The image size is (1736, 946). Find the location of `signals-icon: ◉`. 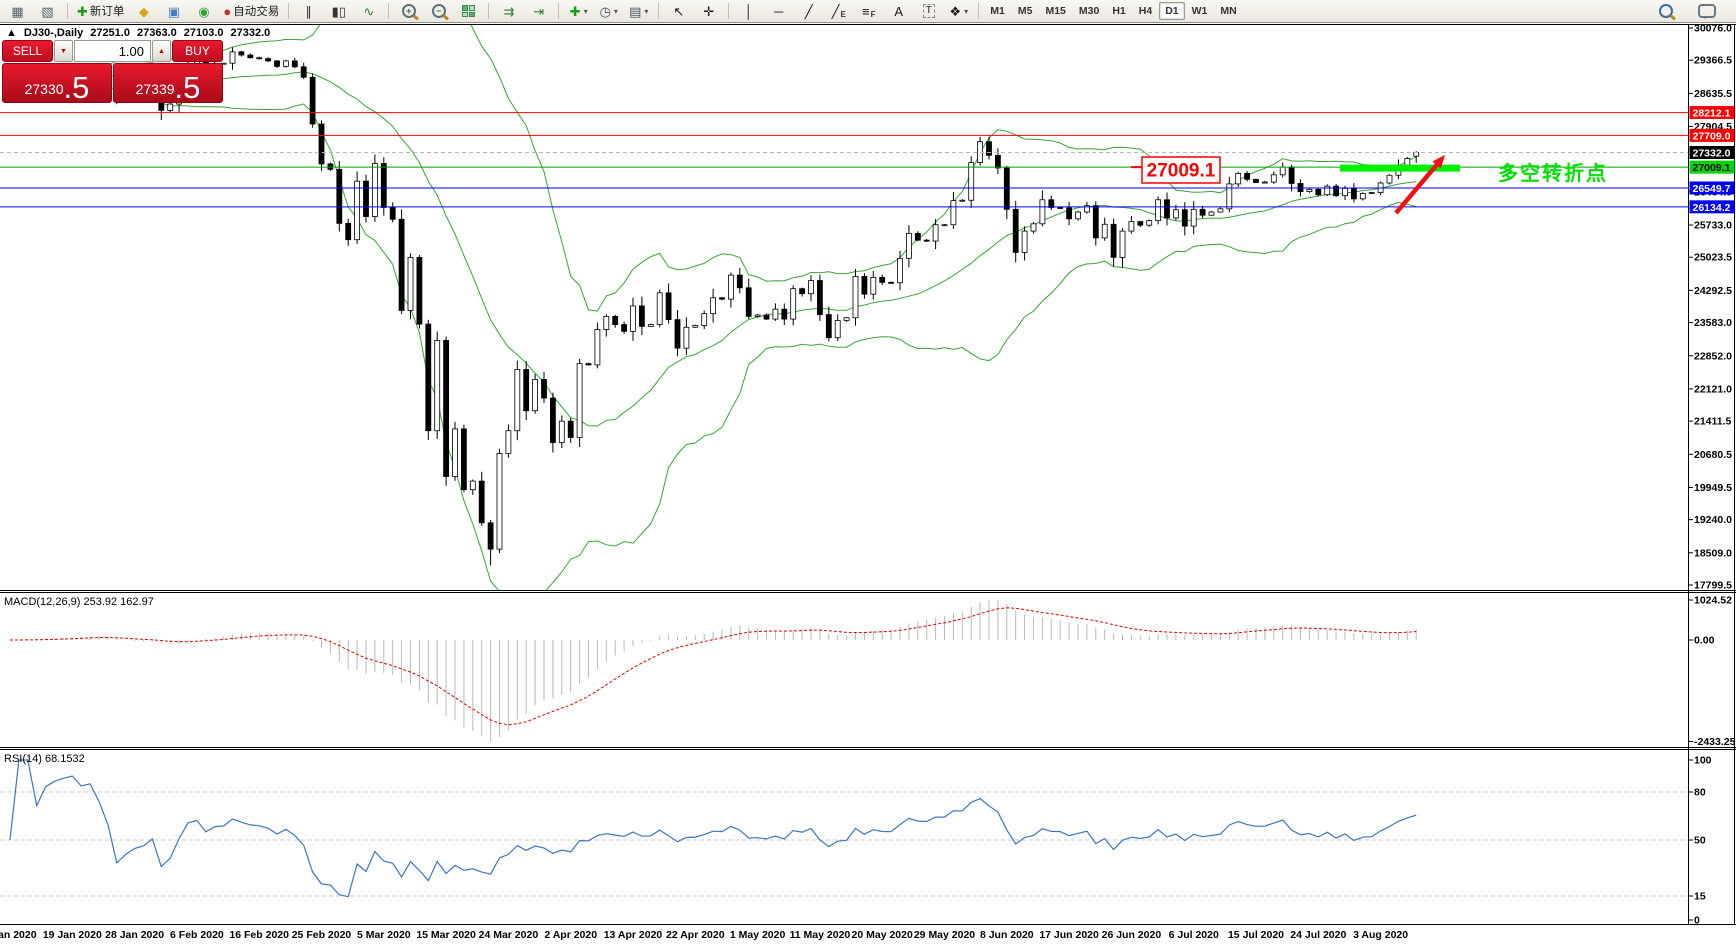

signals-icon: ◉ is located at coordinates (203, 11).